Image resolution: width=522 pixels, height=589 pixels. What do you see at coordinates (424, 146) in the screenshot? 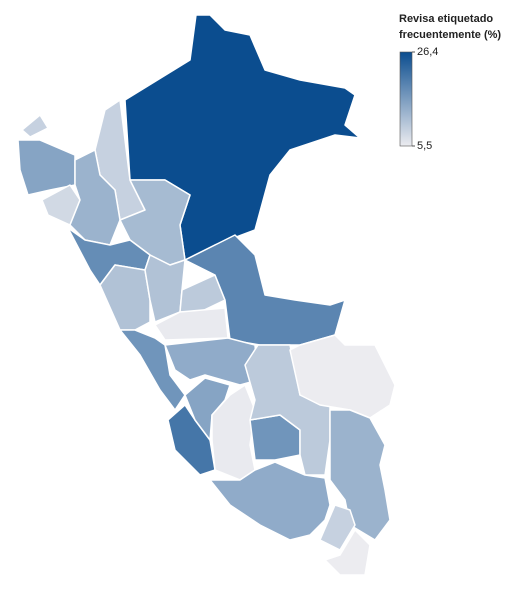
I see `legend-tick-label: 5,5` at bounding box center [424, 146].